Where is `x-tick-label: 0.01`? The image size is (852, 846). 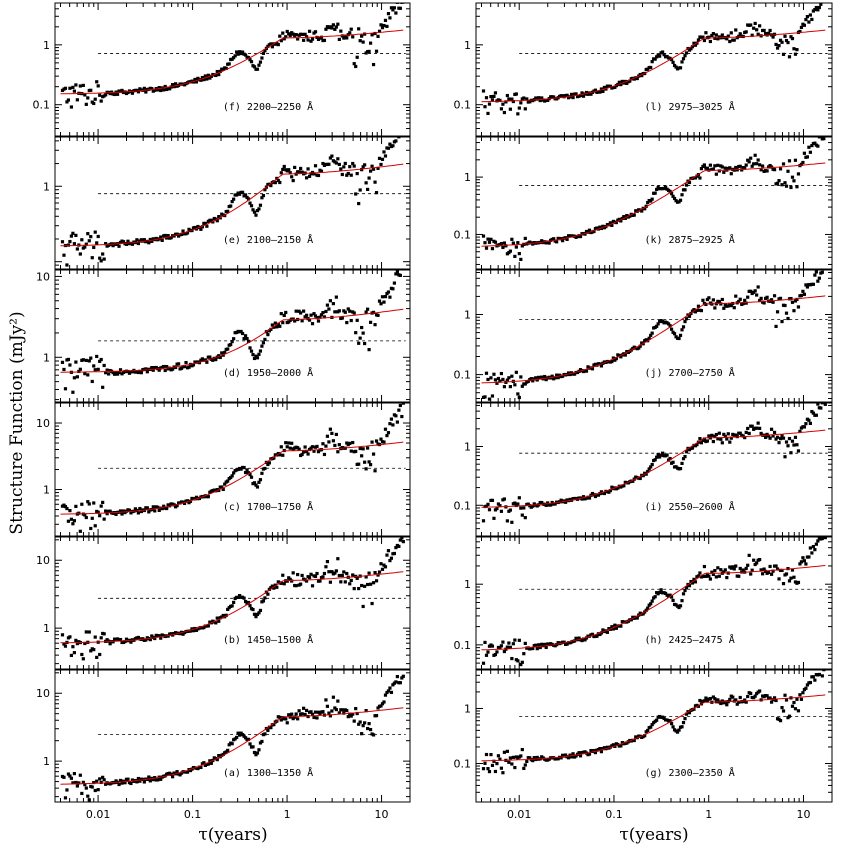 x-tick-label: 0.01 is located at coordinates (98, 814).